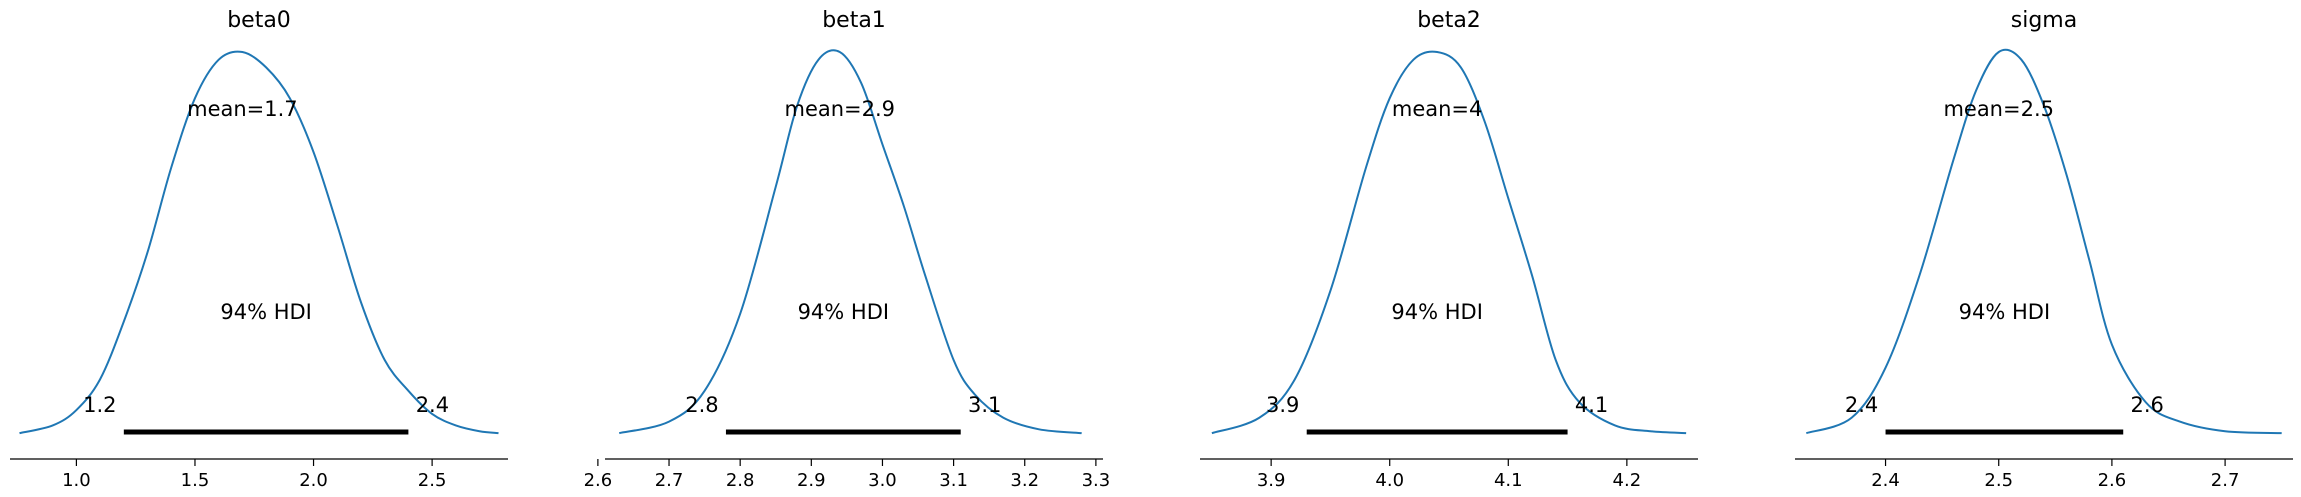  Describe the element at coordinates (1885, 480) in the screenshot. I see `x-tick-label: 2.4` at that location.